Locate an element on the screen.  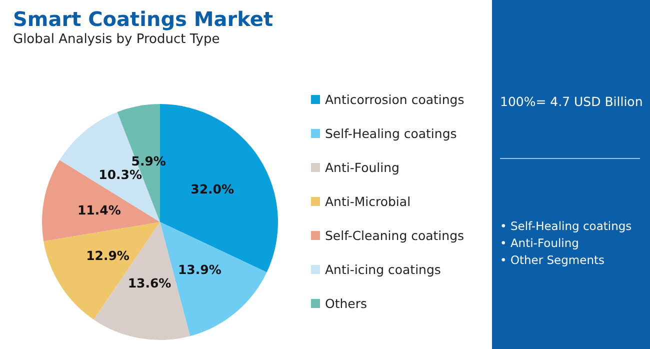
data-label: 12.9% is located at coordinates (108, 255).